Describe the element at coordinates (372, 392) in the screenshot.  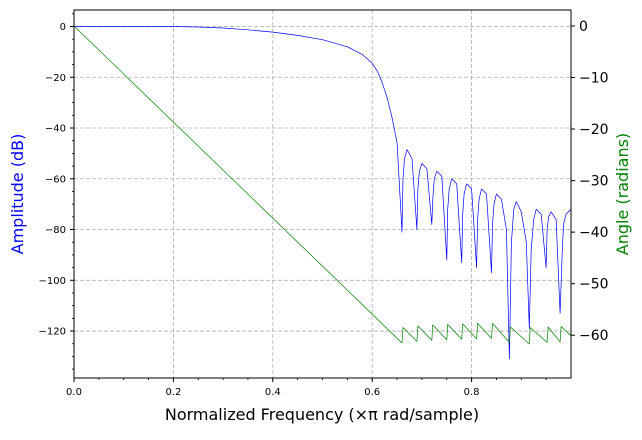
I see `x-tick-label: 0.6` at that location.